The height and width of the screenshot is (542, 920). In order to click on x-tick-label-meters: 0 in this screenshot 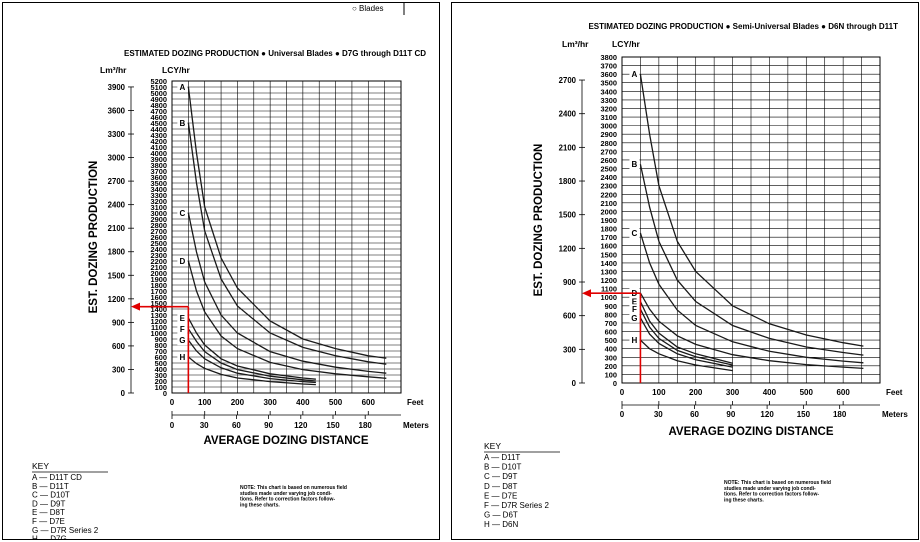, I will do `click(622, 414)`.